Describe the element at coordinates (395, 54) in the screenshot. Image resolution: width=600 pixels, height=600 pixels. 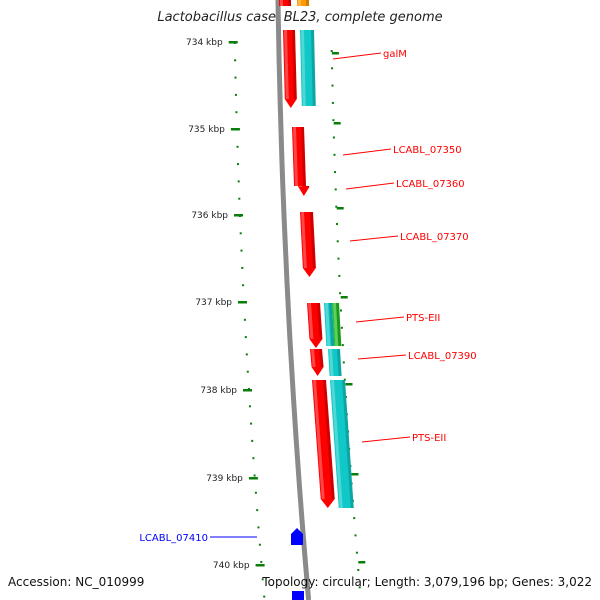
I see `gene-label-text: galM` at that location.